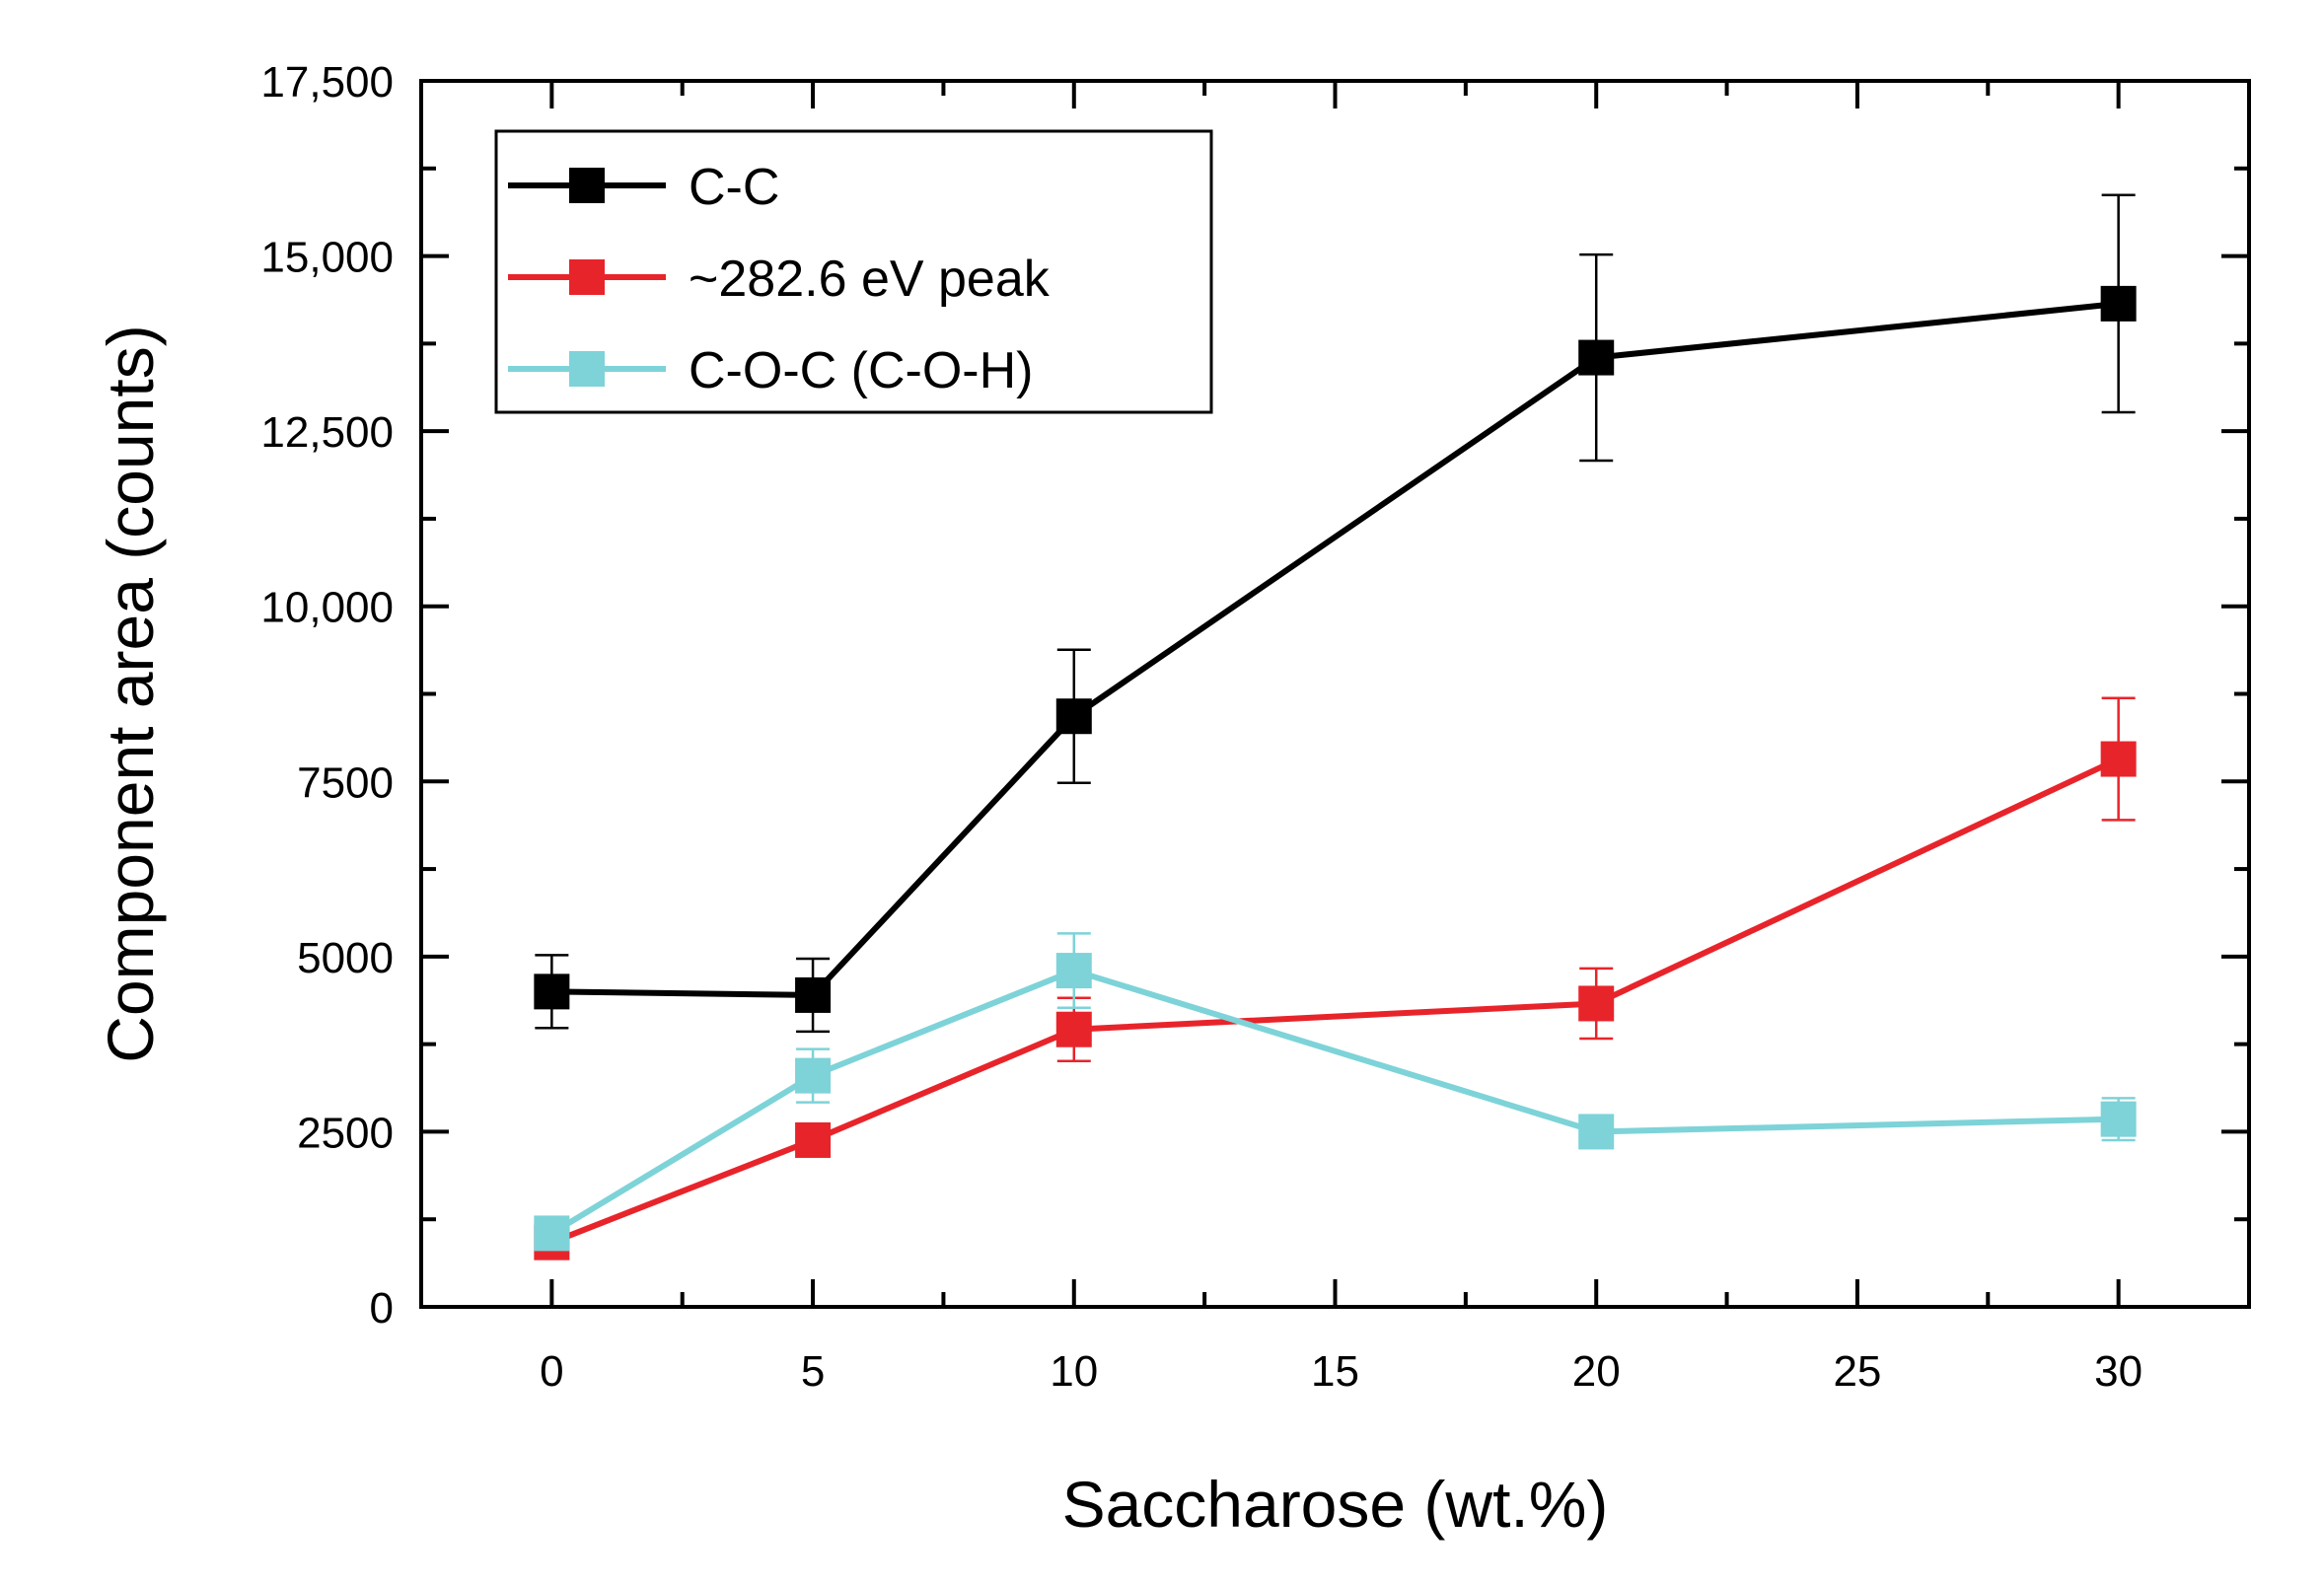 This screenshot has width=2324, height=1586. What do you see at coordinates (327, 432) in the screenshot?
I see `y-tick-label: 12,500` at bounding box center [327, 432].